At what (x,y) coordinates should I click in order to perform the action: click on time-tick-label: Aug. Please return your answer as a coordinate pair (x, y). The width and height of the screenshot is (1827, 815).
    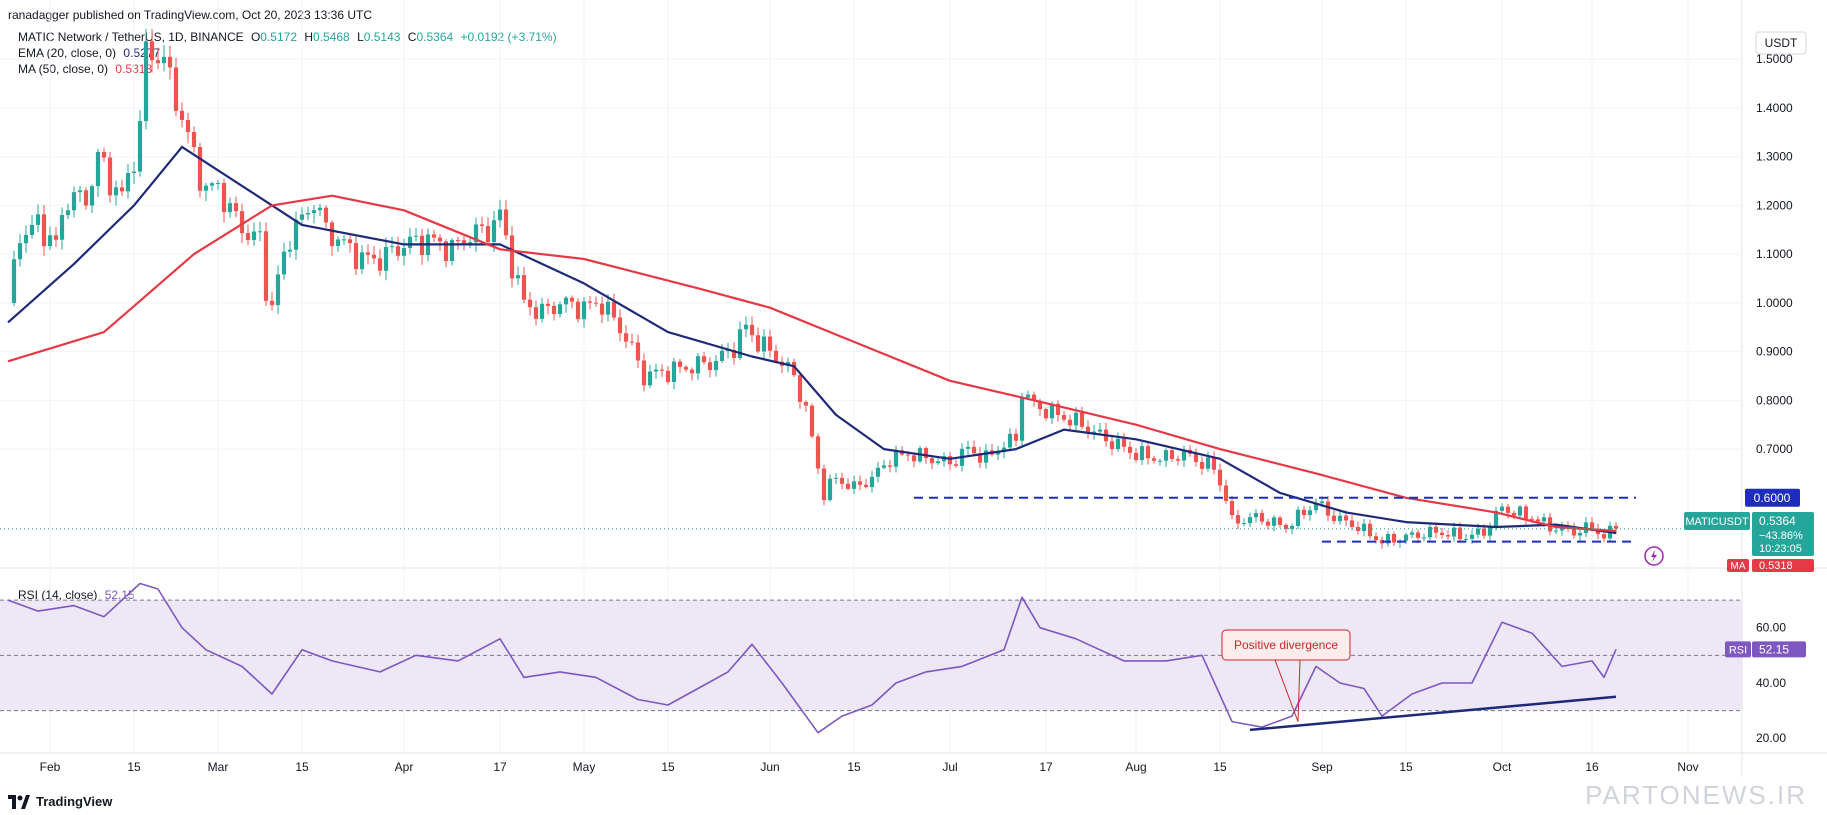
    Looking at the image, I should click on (1135, 767).